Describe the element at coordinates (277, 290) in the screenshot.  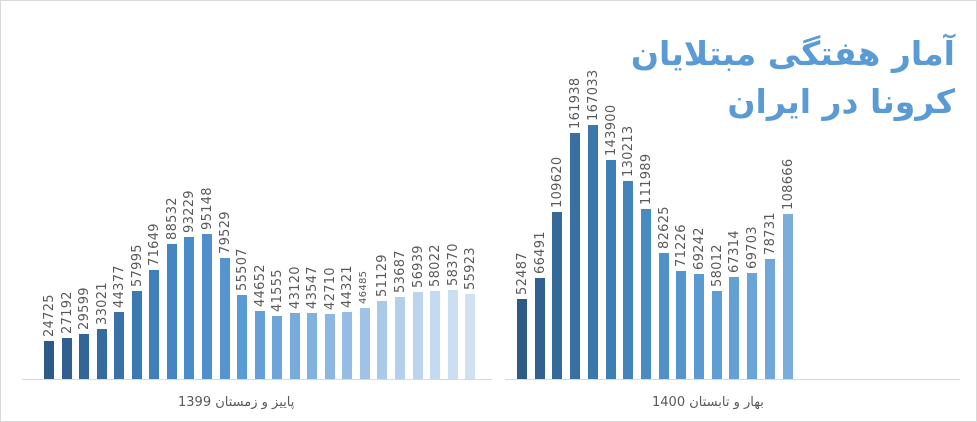
I see `data-label: 41555` at that location.